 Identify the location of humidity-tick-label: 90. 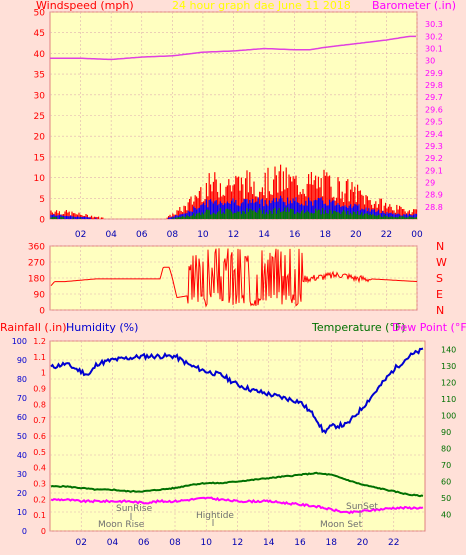
(22, 360).